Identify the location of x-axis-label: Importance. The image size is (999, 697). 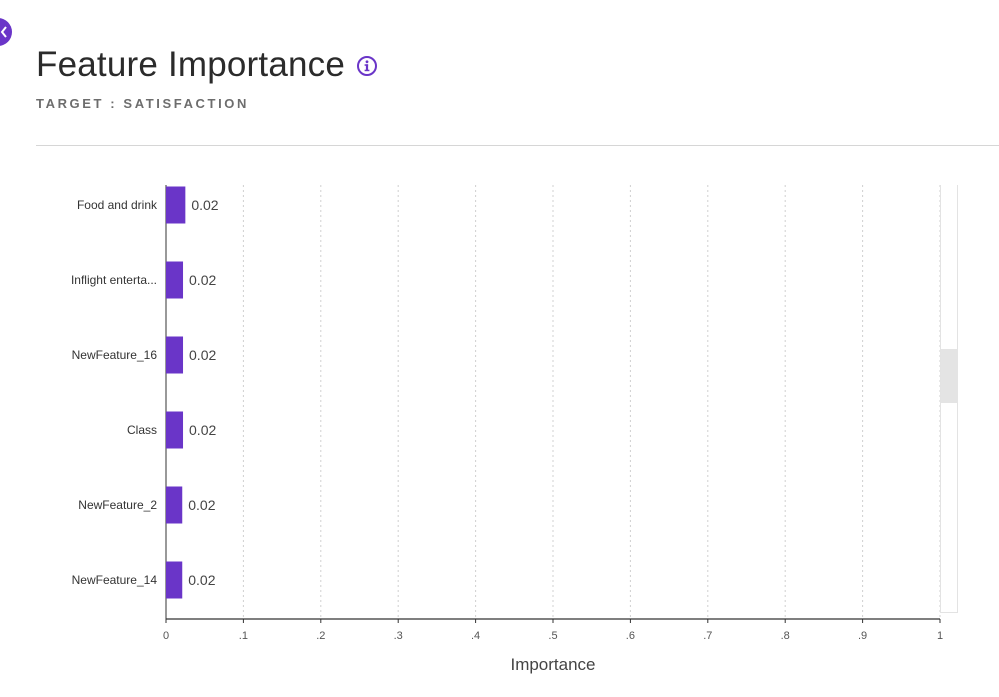
(552, 664).